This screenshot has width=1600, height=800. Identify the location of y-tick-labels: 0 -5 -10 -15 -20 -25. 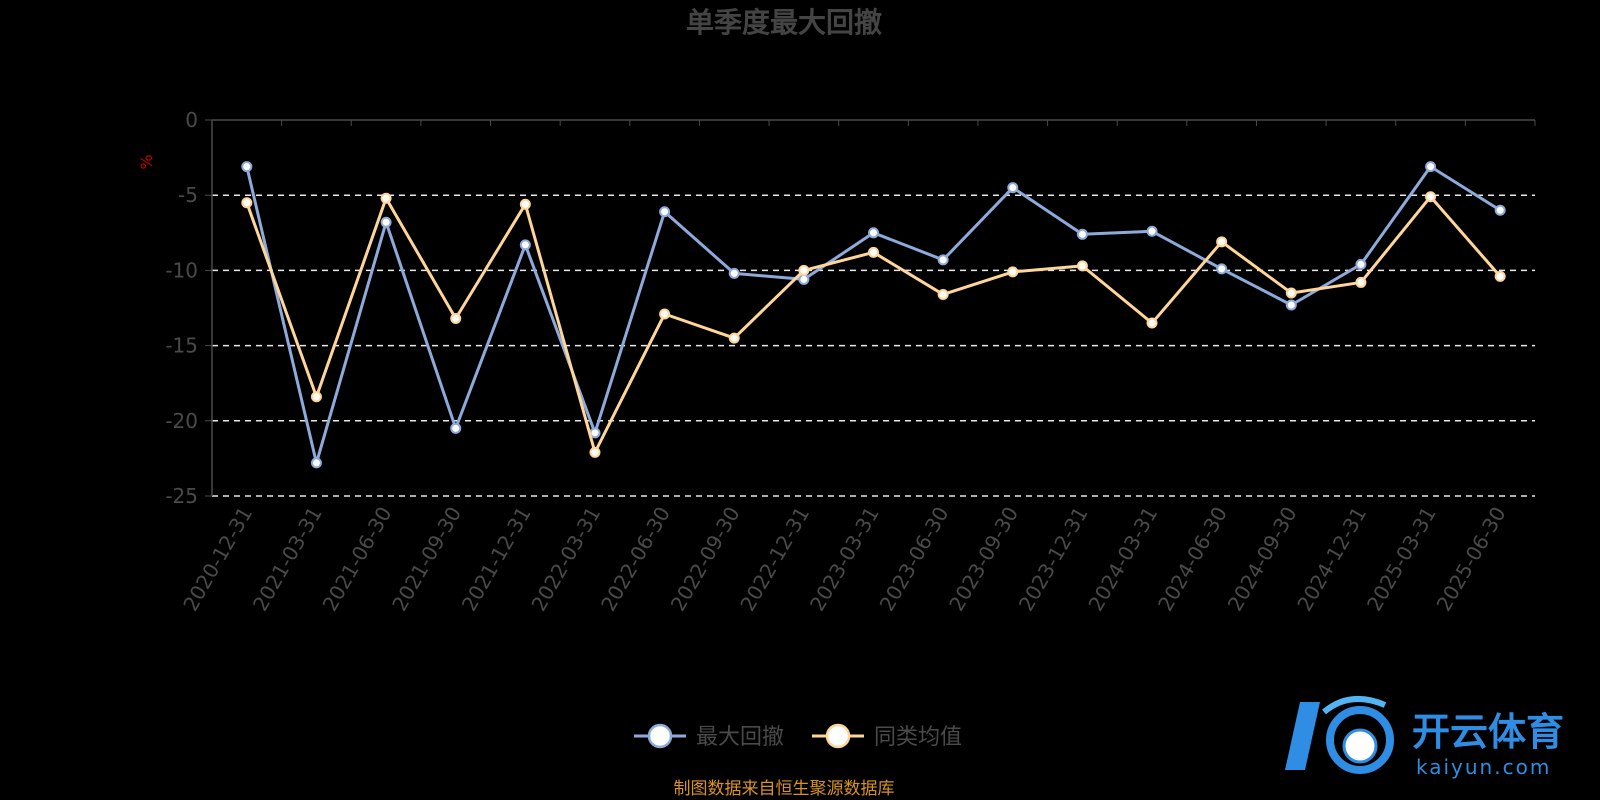
(181, 308).